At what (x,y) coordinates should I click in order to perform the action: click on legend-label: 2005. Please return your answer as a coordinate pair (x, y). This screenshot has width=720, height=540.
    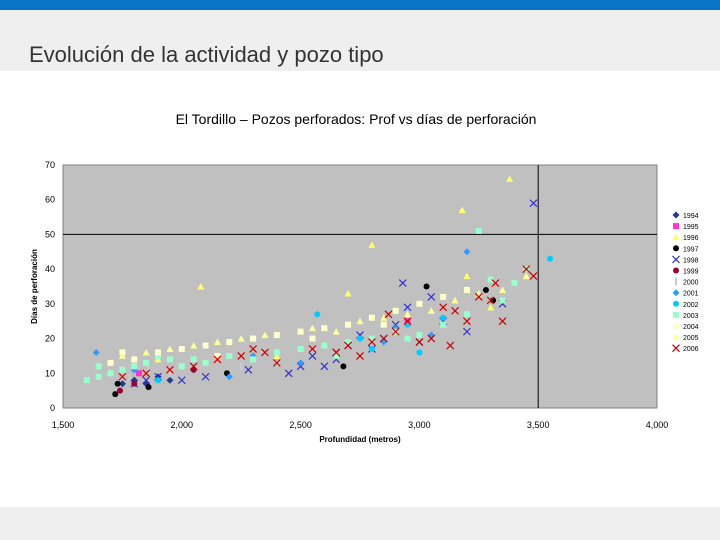
    Looking at the image, I should click on (691, 338).